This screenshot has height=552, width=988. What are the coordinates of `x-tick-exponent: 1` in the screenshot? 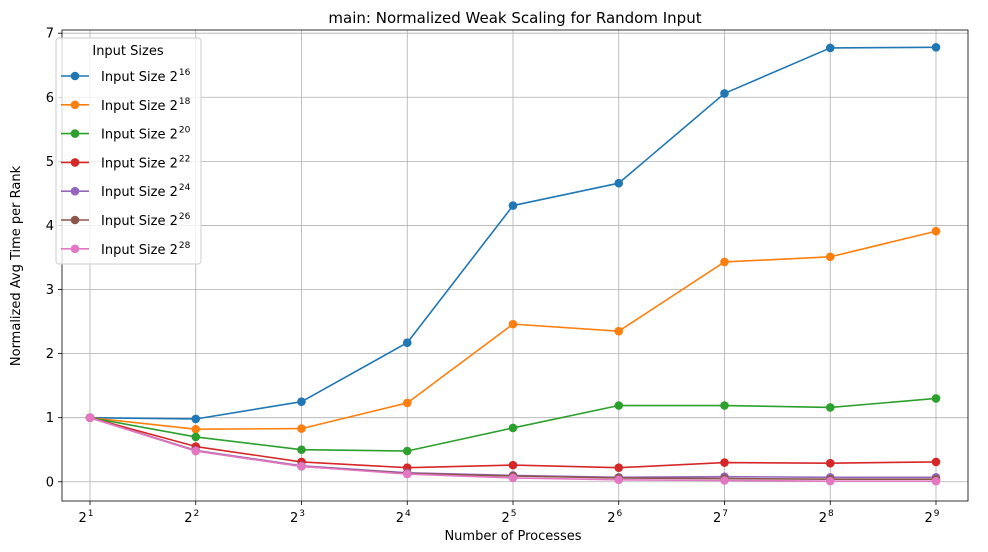 It's located at (91, 514).